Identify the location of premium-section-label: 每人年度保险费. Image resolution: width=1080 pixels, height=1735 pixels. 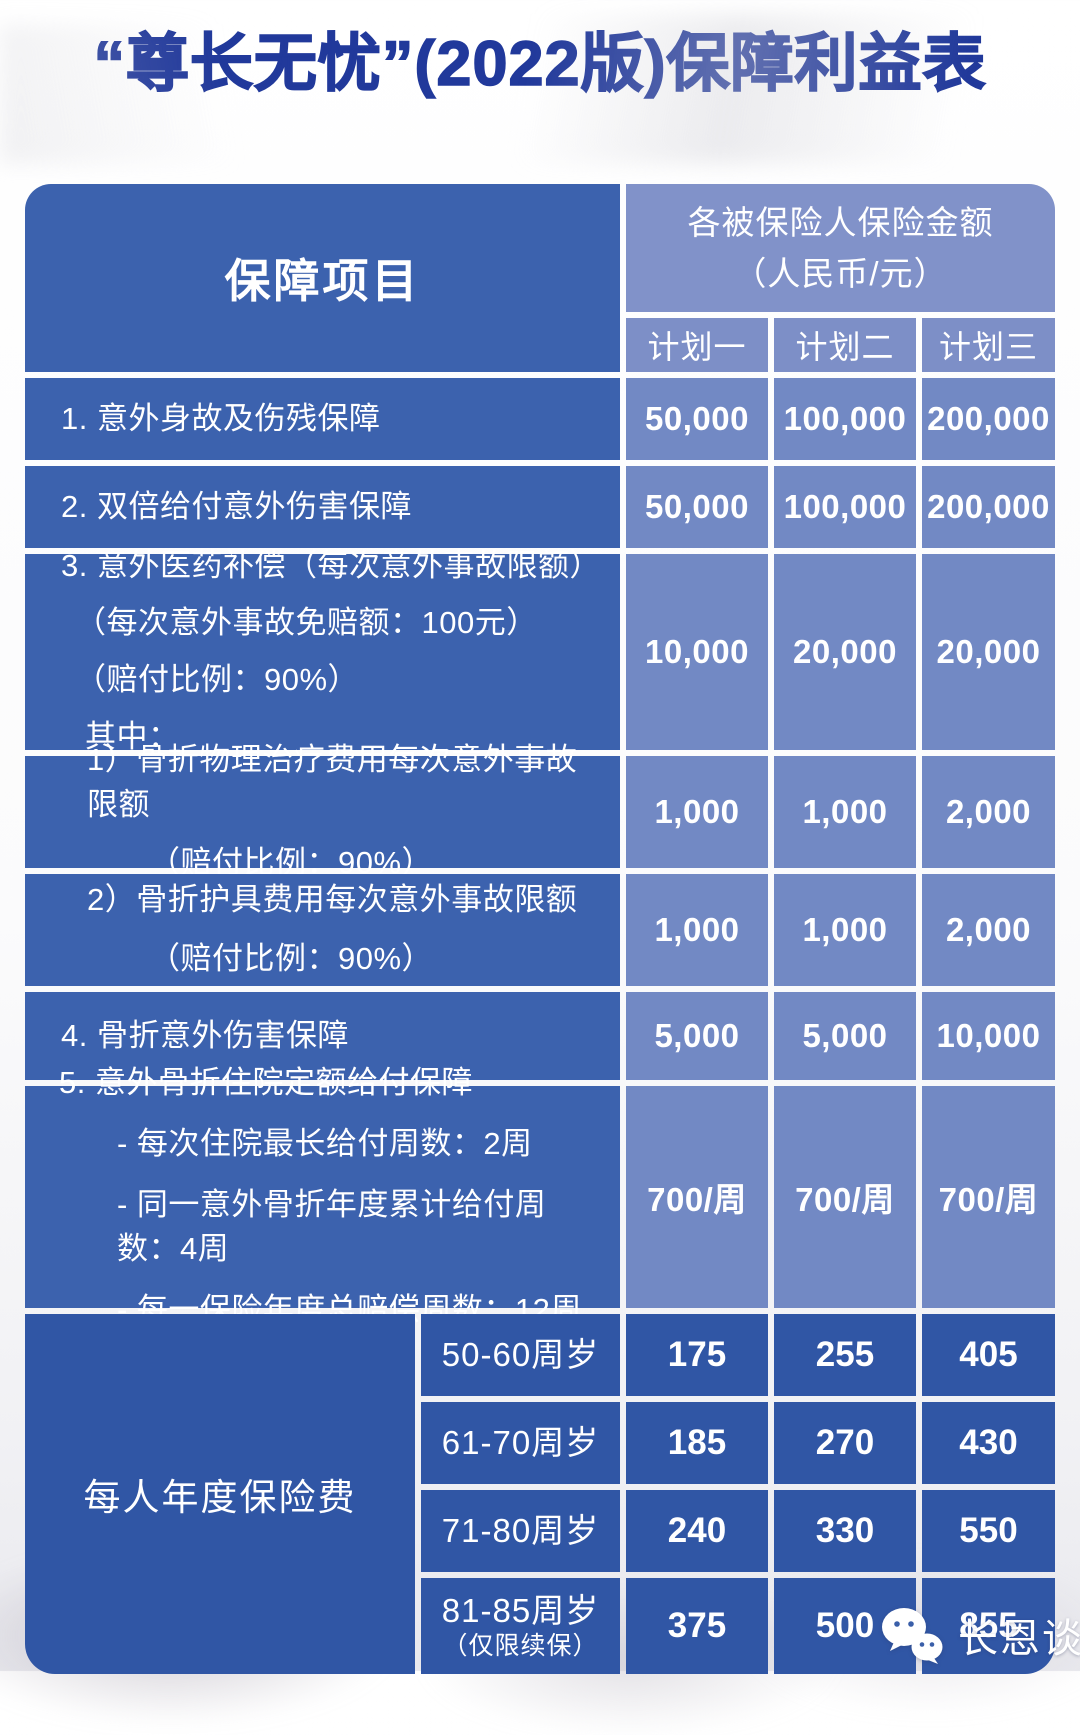
(220, 1494).